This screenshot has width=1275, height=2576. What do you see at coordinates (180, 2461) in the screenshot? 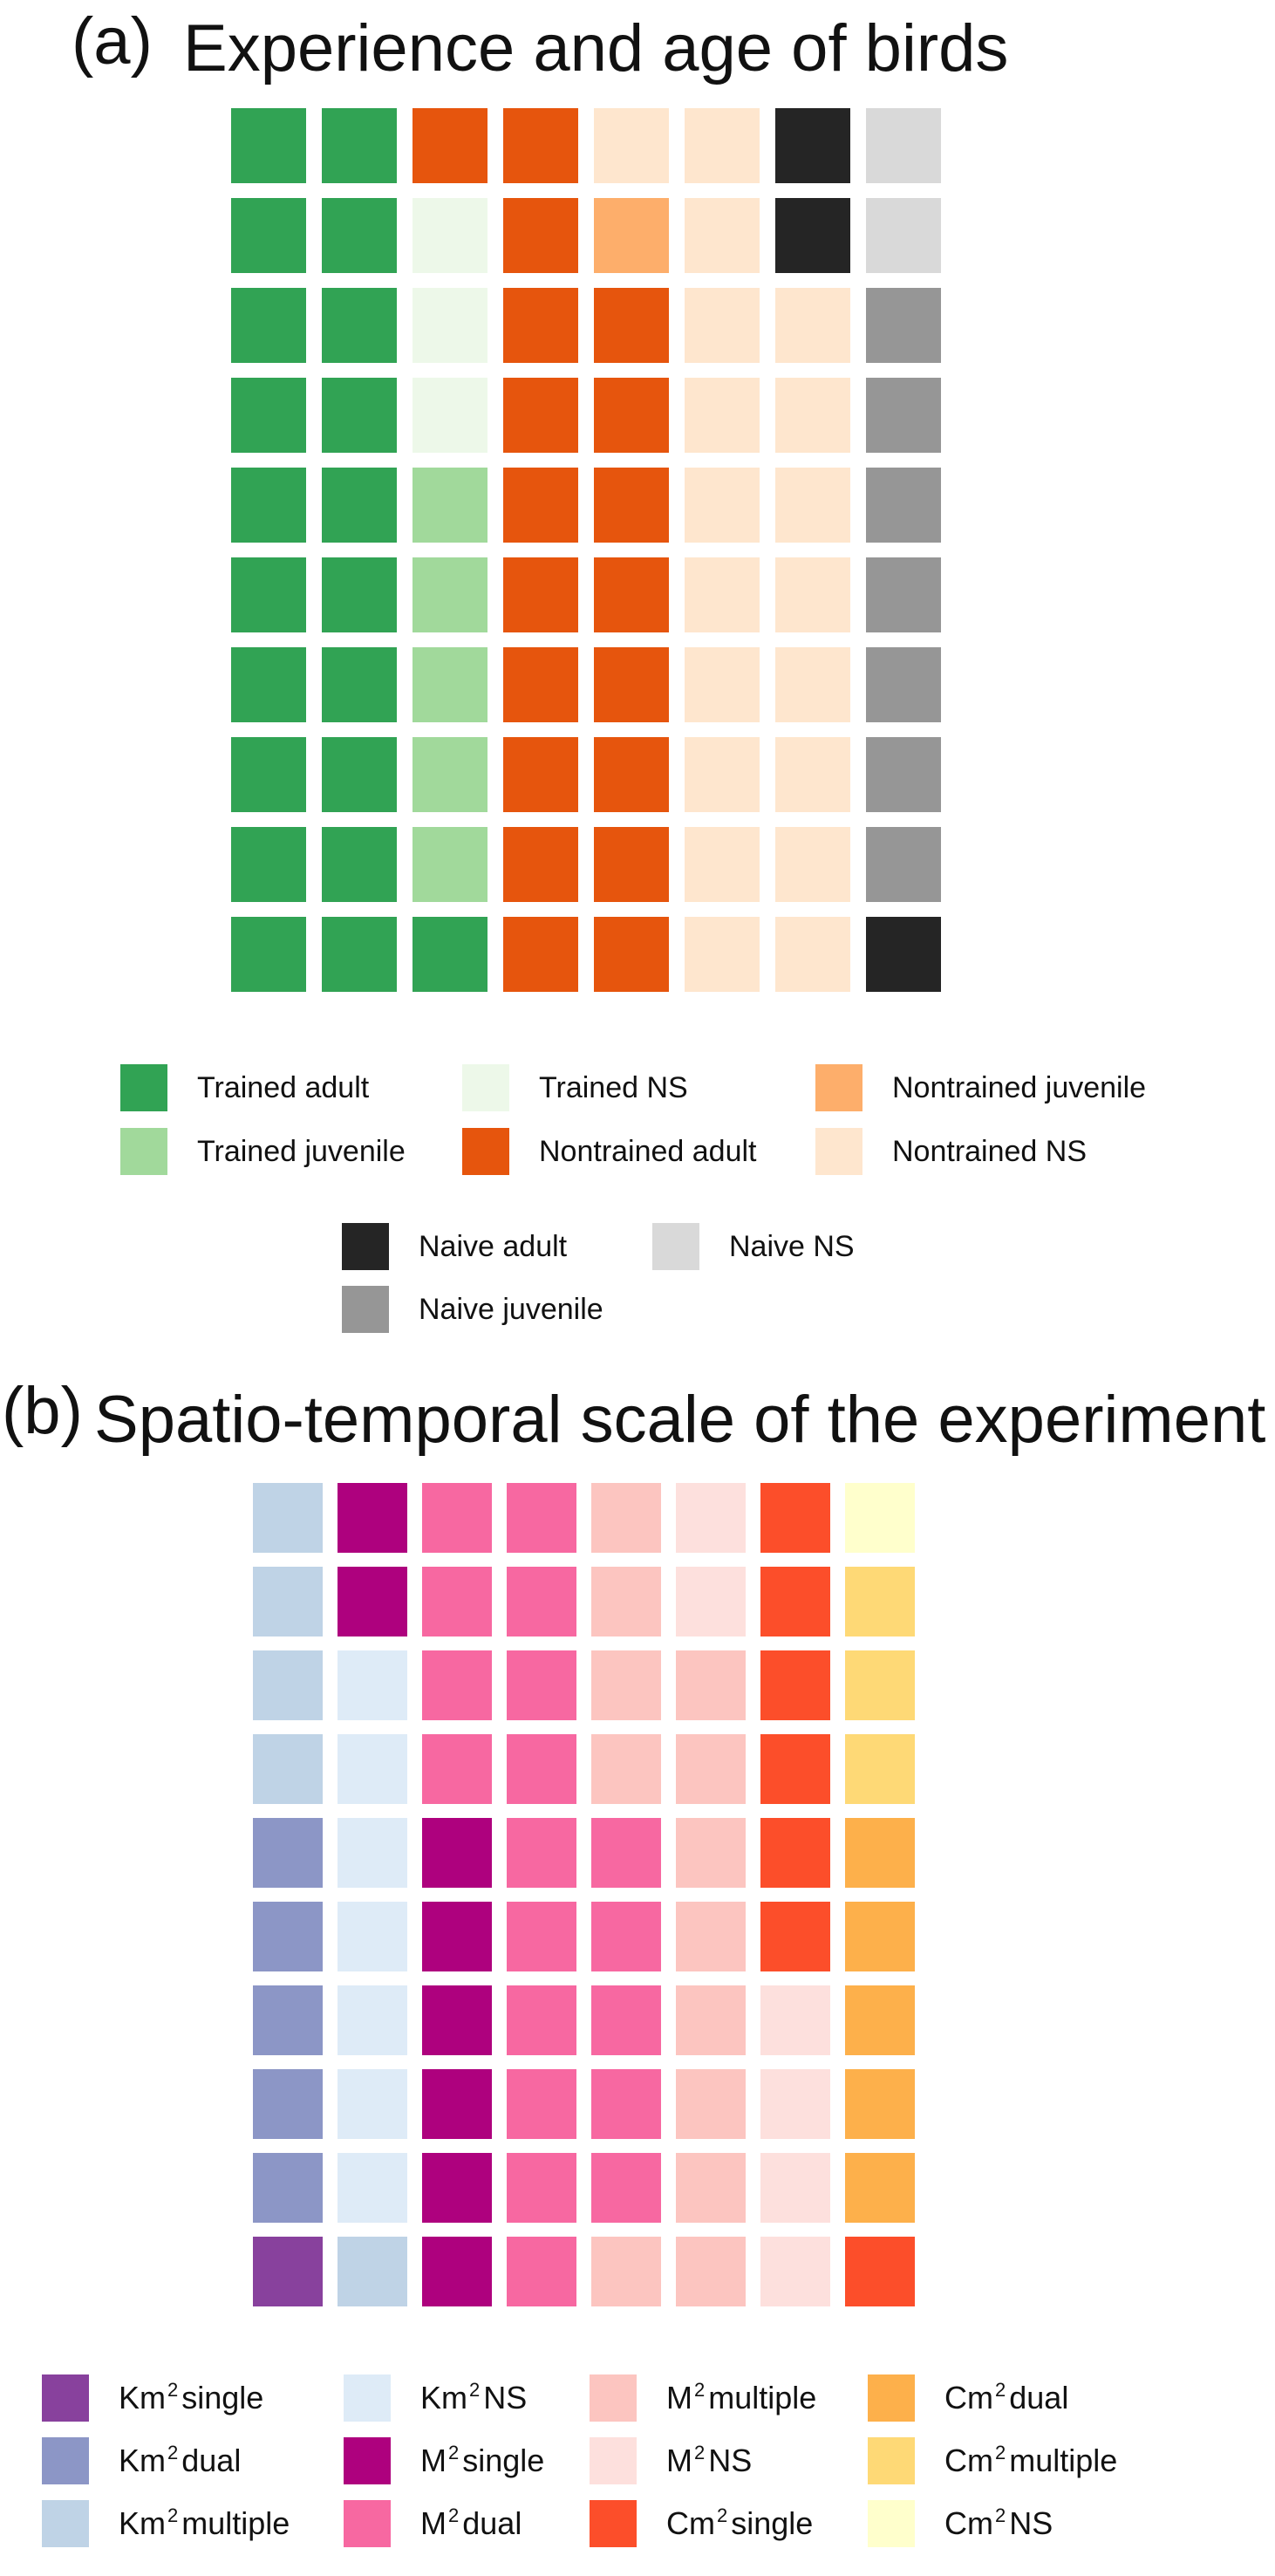
I see `legend-label: Km2 dual` at bounding box center [180, 2461].